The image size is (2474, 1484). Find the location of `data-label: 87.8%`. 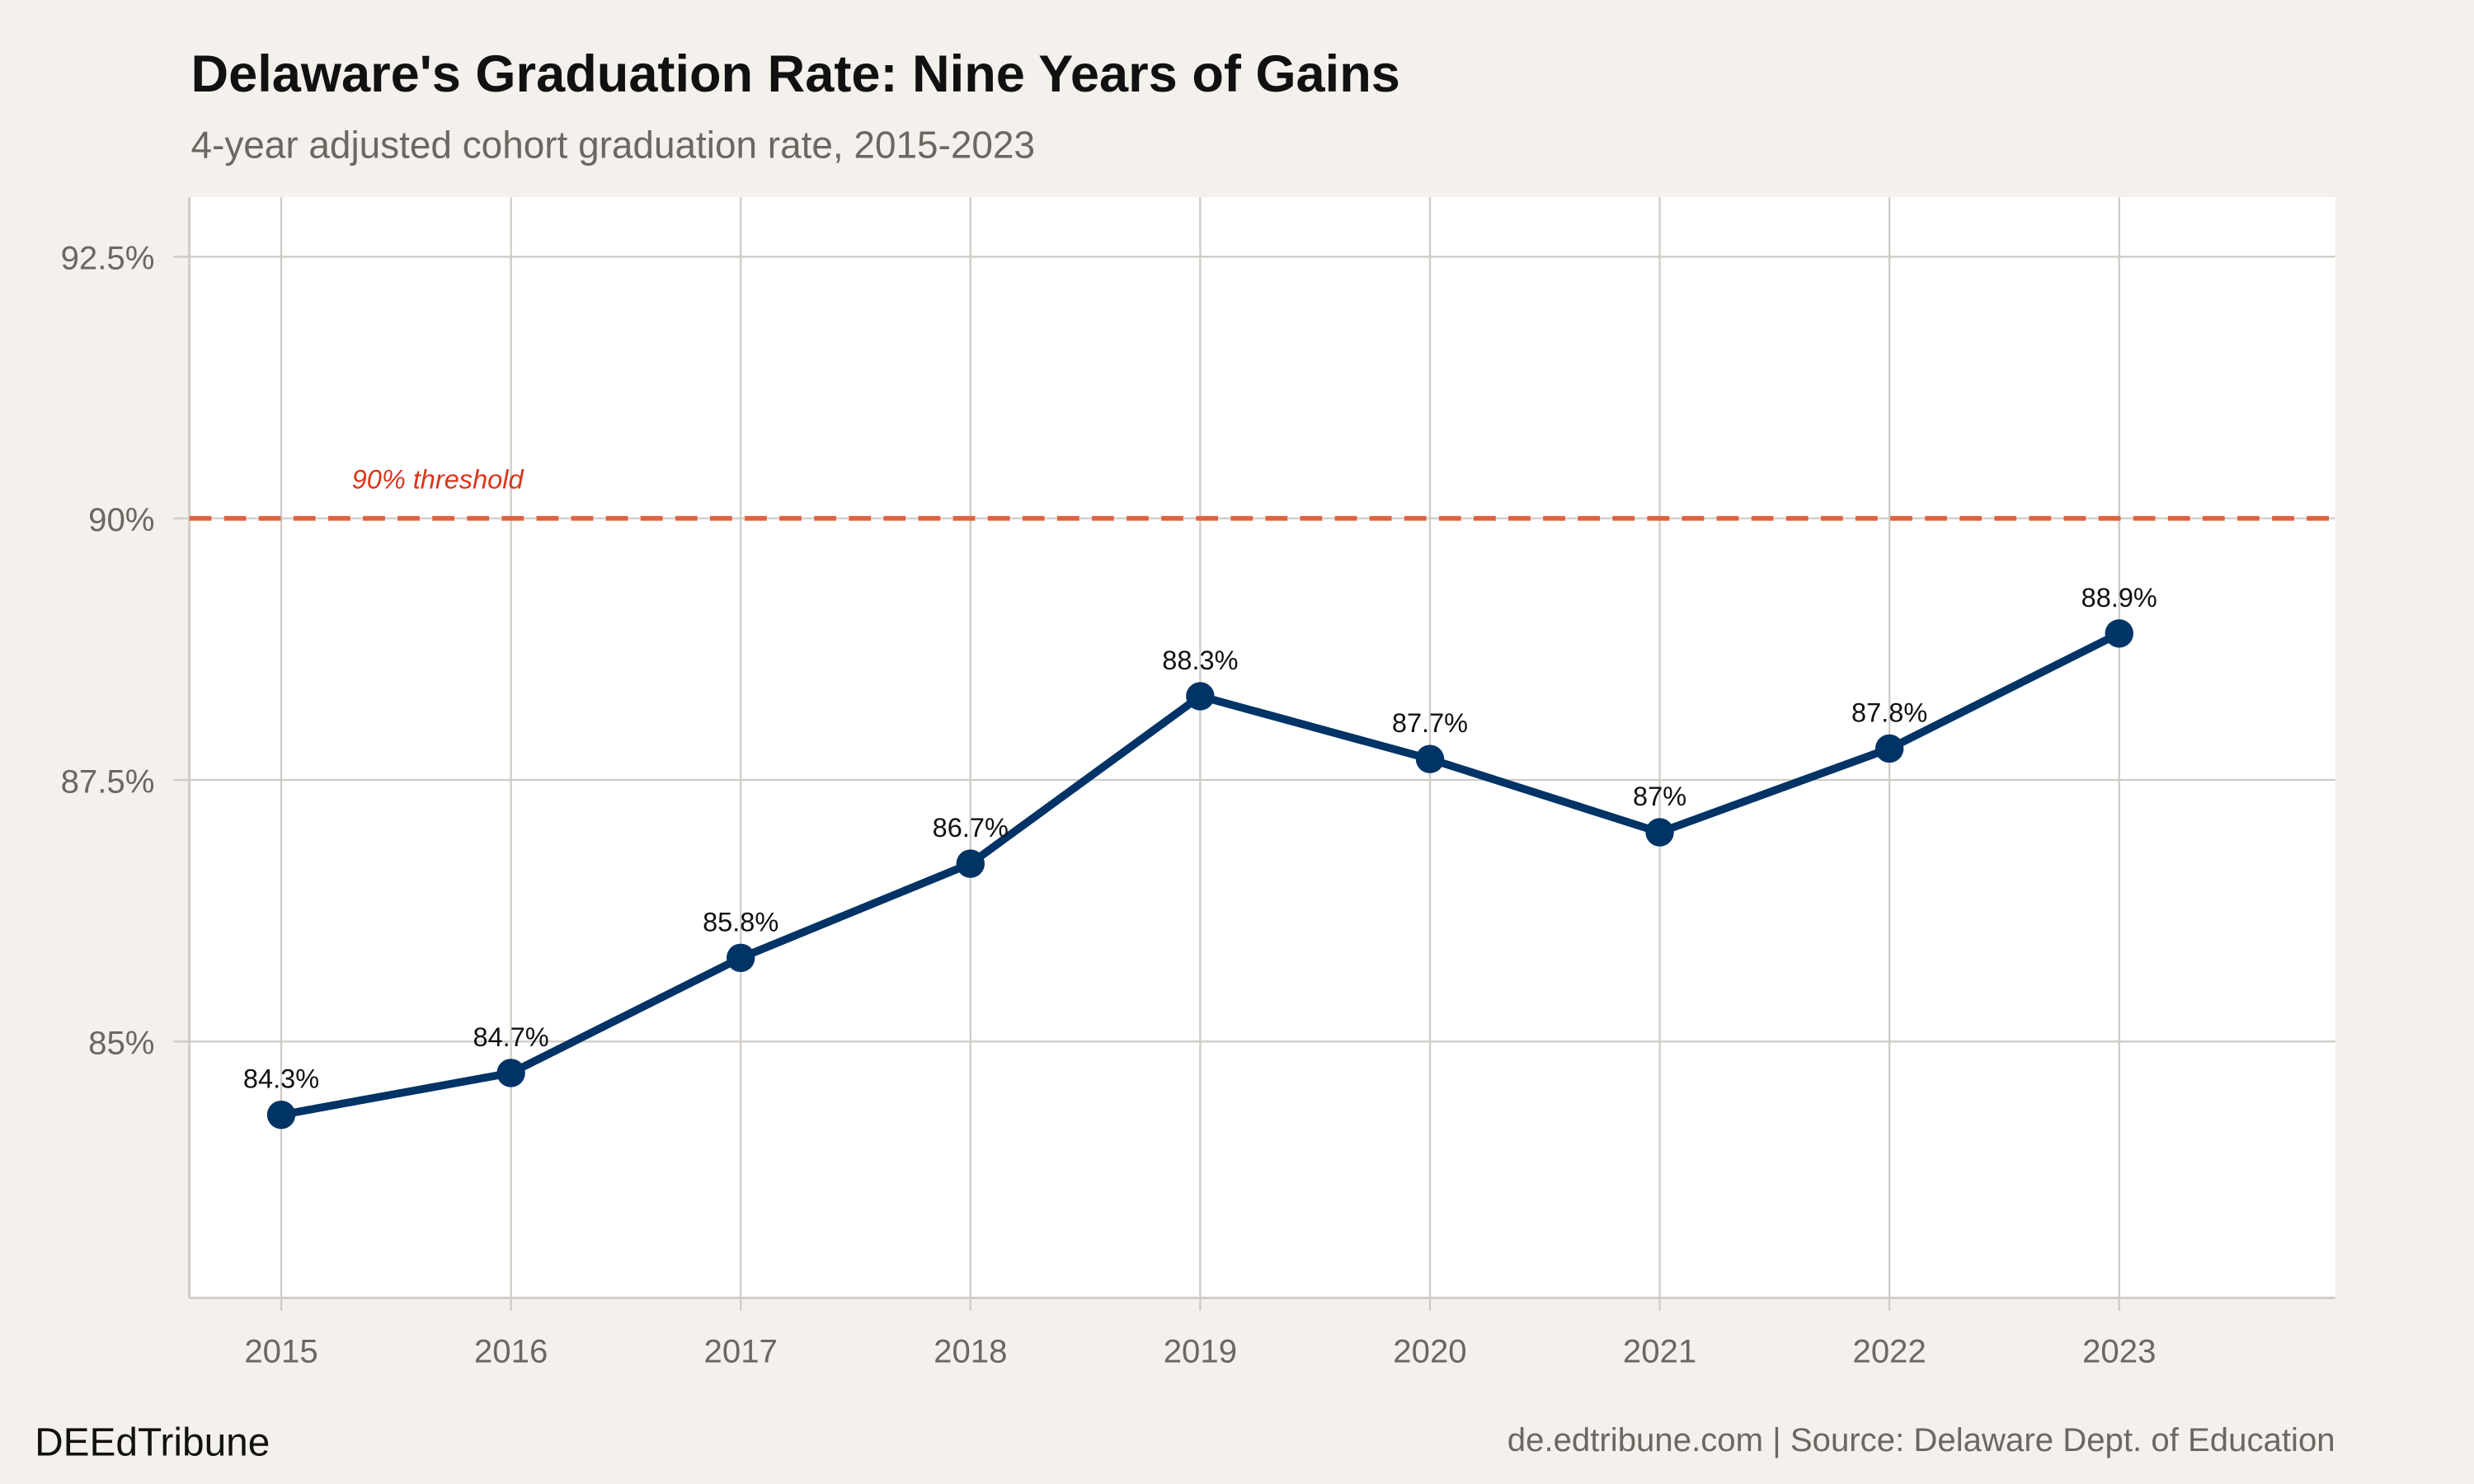

data-label: 87.8% is located at coordinates (1889, 712).